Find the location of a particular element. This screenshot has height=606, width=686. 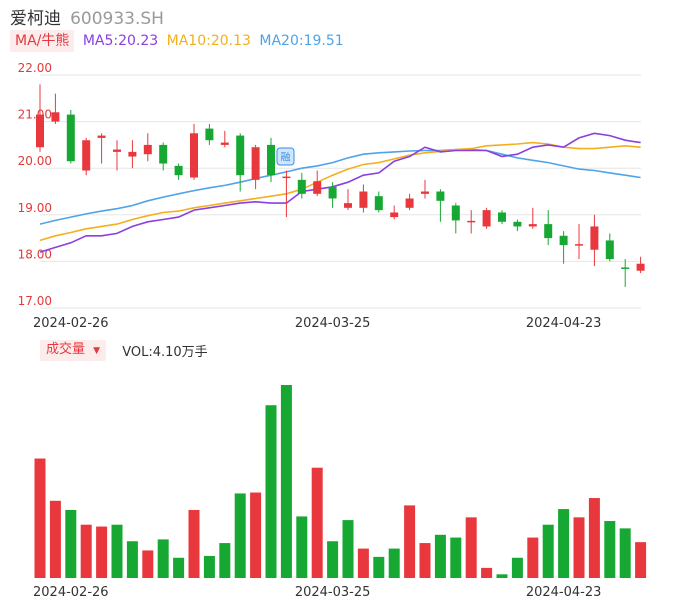

event-marker-icon: 融 is located at coordinates (285, 156).